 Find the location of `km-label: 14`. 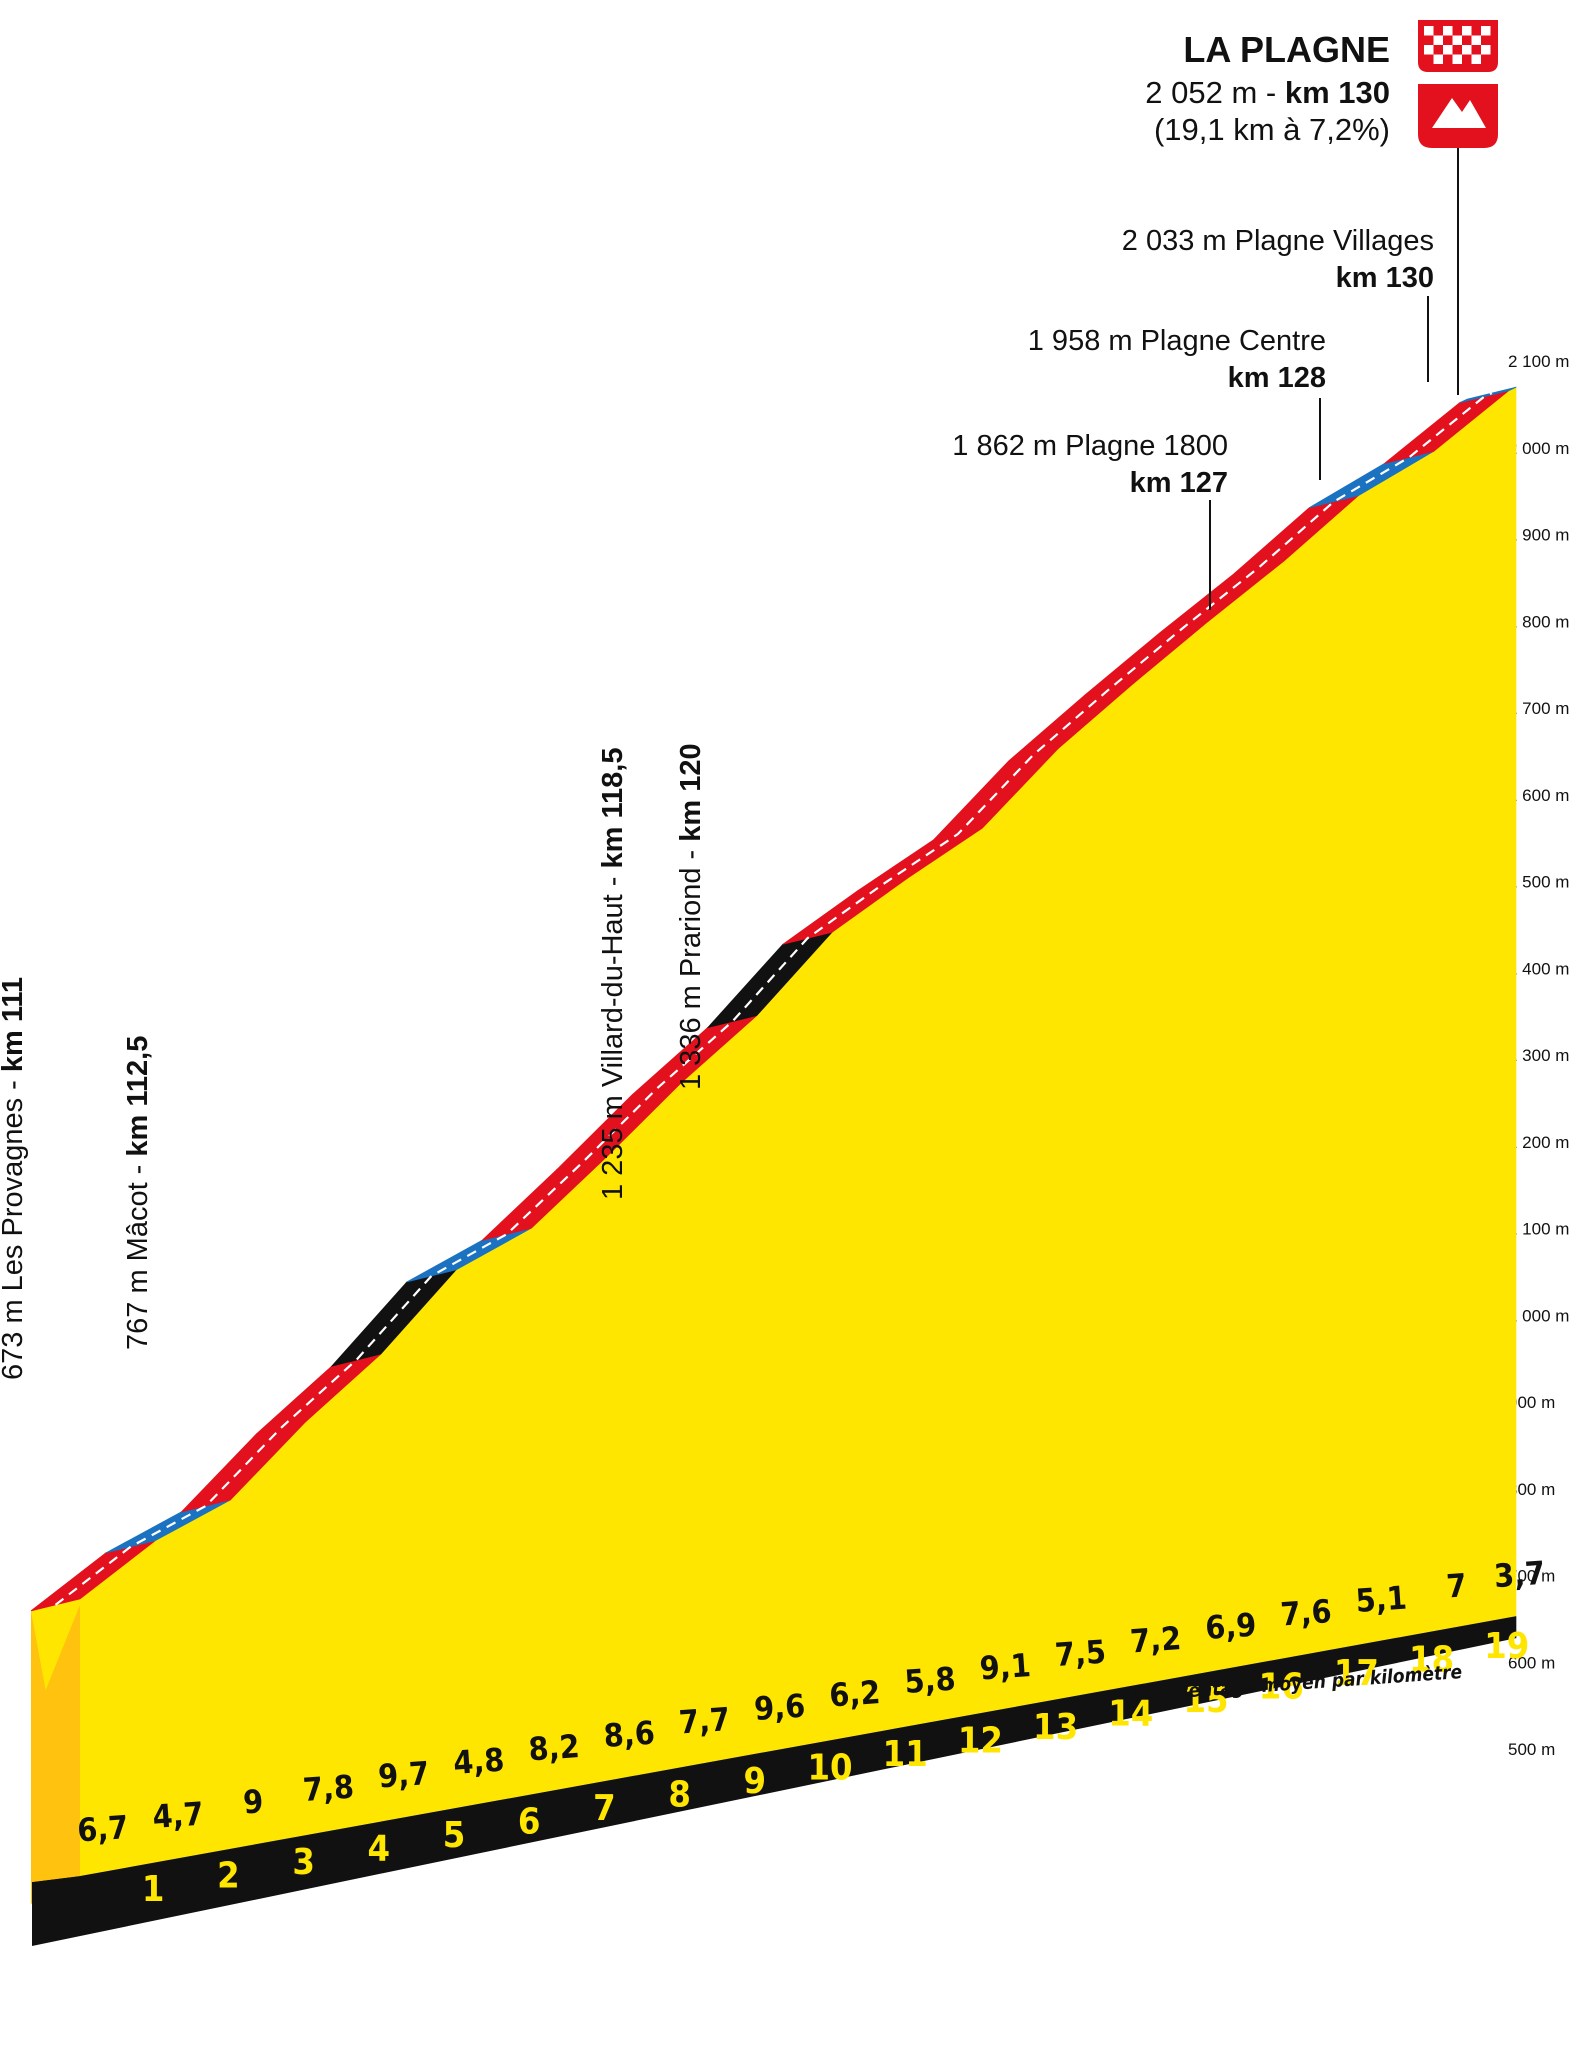

km-label: 14 is located at coordinates (1130, 1713).